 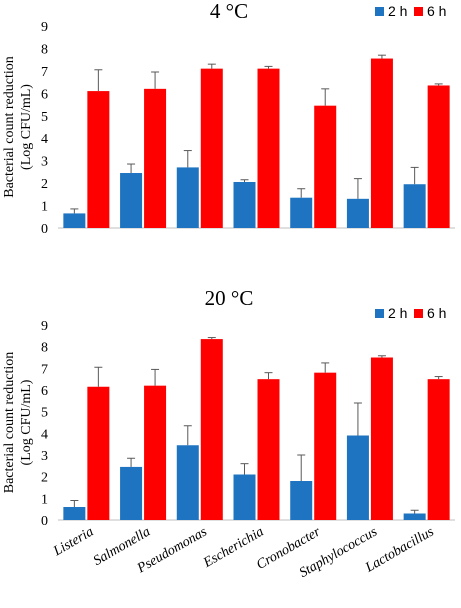 What do you see at coordinates (73, 541) in the screenshot?
I see `x-category-label: Listeria` at bounding box center [73, 541].